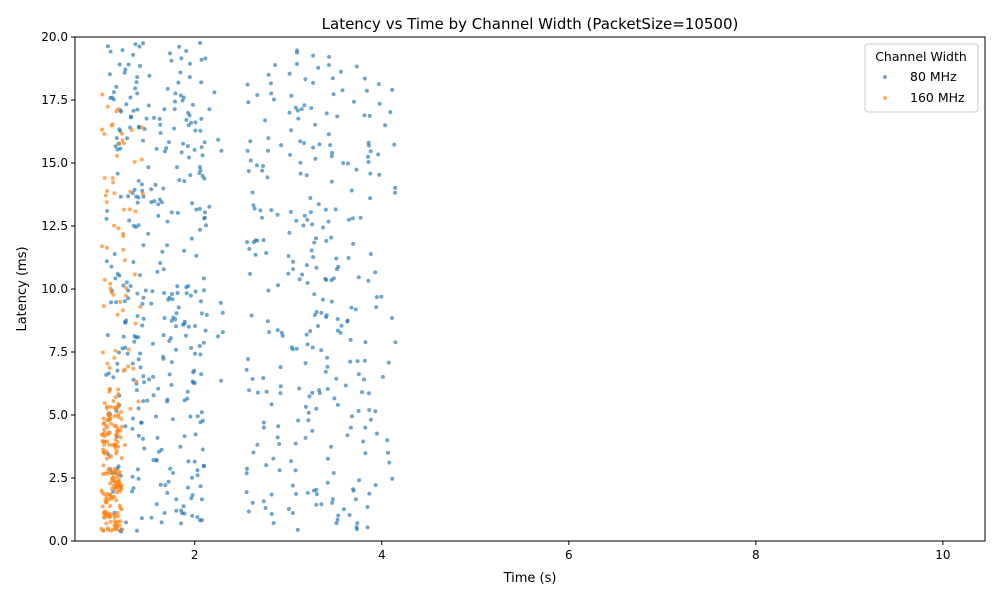  I want to click on x-axis: 2 4 6 8 10, so click(571, 551).